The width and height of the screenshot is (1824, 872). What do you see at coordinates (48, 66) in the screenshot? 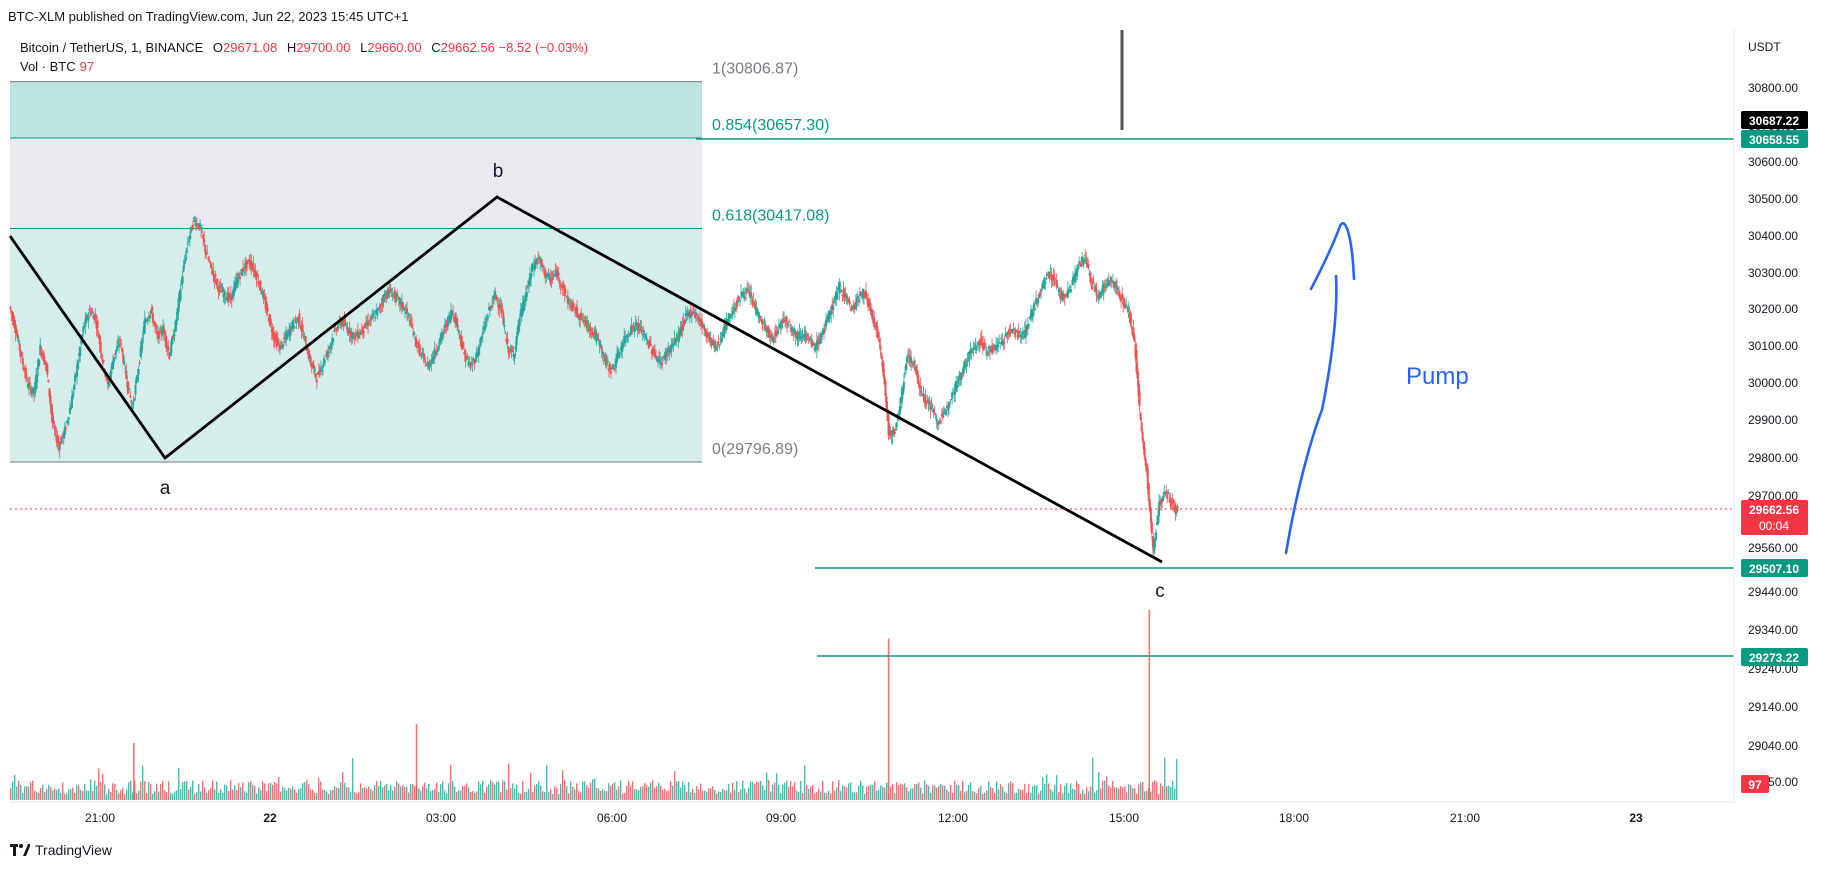
I see `volume-label: Vol · BTC` at bounding box center [48, 66].